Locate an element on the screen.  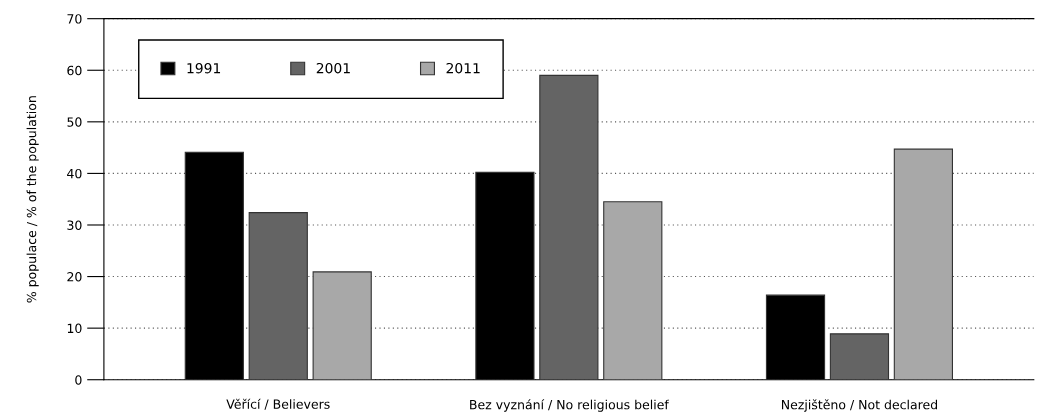
x-tick-label: Nezjištěno / Not declared is located at coordinates (859, 405).